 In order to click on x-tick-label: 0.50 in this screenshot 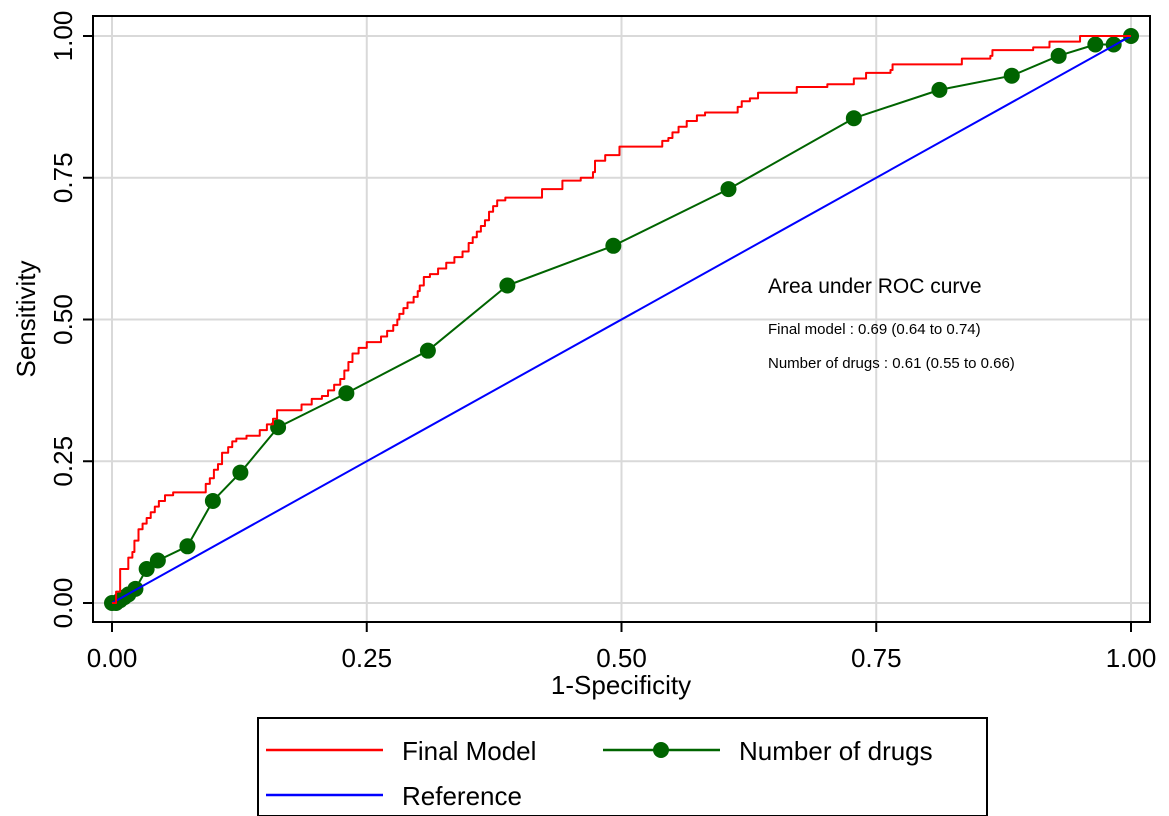, I will do `click(621, 658)`.